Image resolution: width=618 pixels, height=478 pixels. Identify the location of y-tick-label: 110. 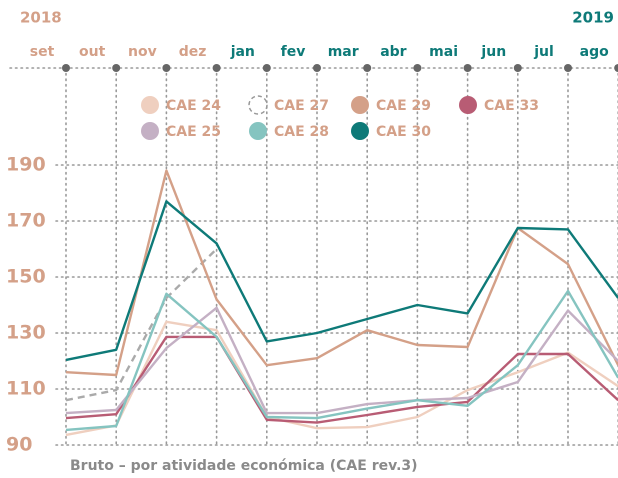
(26, 389).